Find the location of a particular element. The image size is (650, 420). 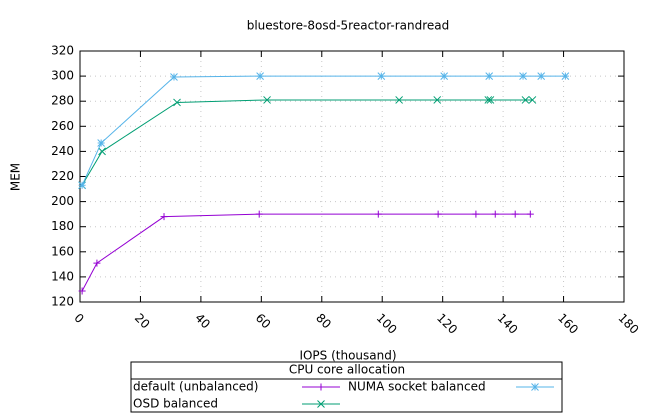

x-tick-label: 100 is located at coordinates (387, 324).